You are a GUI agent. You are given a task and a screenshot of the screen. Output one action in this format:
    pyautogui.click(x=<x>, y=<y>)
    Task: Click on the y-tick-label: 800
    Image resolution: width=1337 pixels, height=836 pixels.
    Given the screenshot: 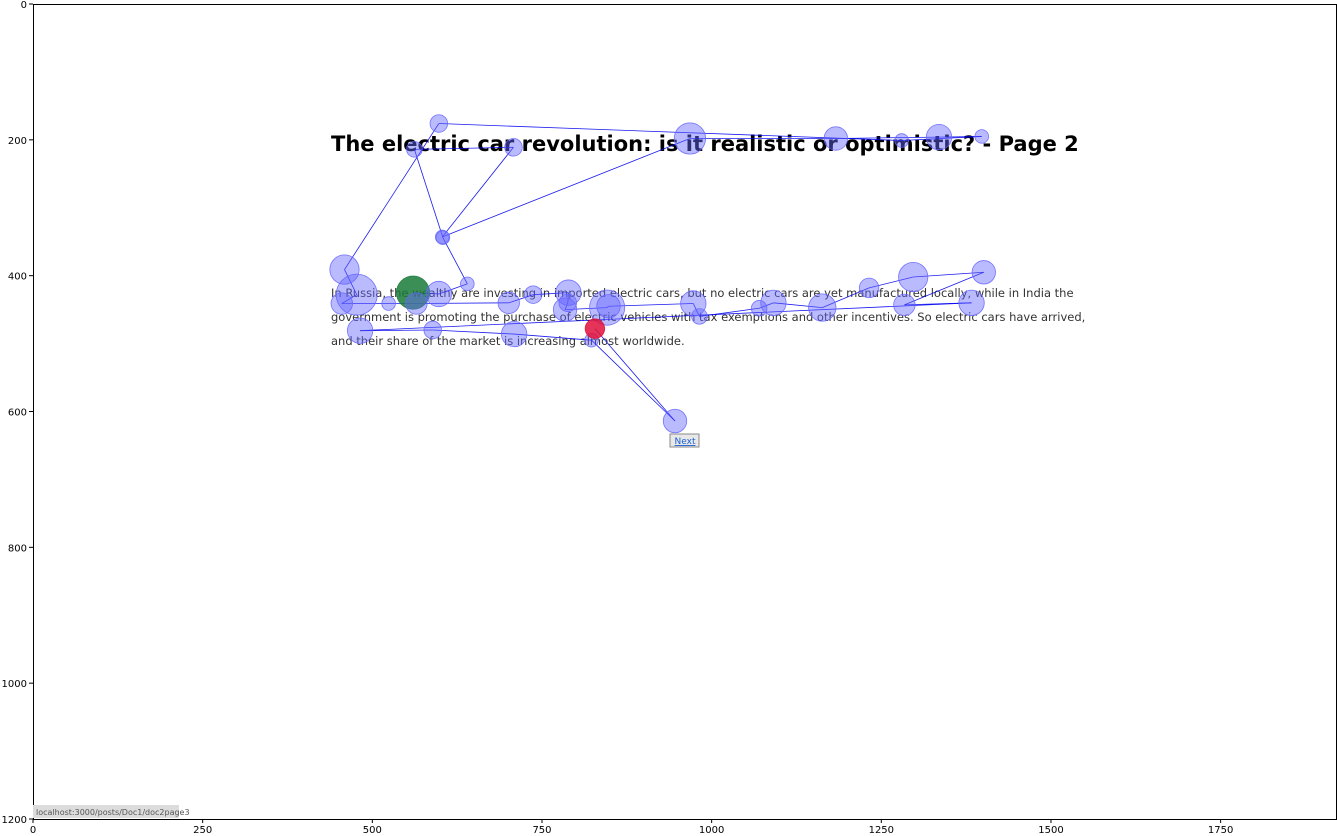 What is the action you would take?
    pyautogui.click(x=17, y=548)
    